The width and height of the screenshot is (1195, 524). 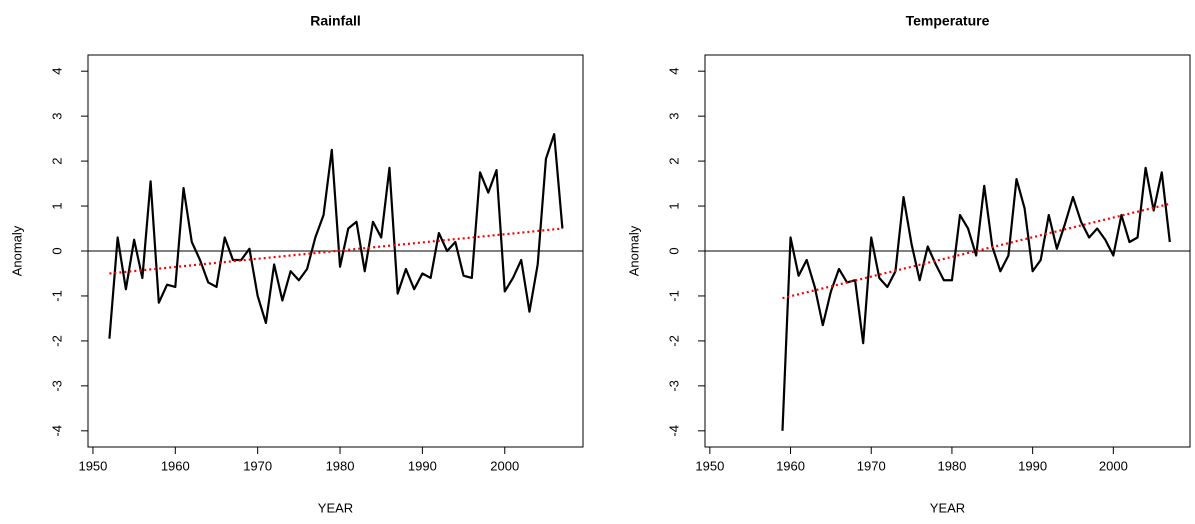 What do you see at coordinates (335, 21) in the screenshot?
I see `chart-title: Rainfall` at bounding box center [335, 21].